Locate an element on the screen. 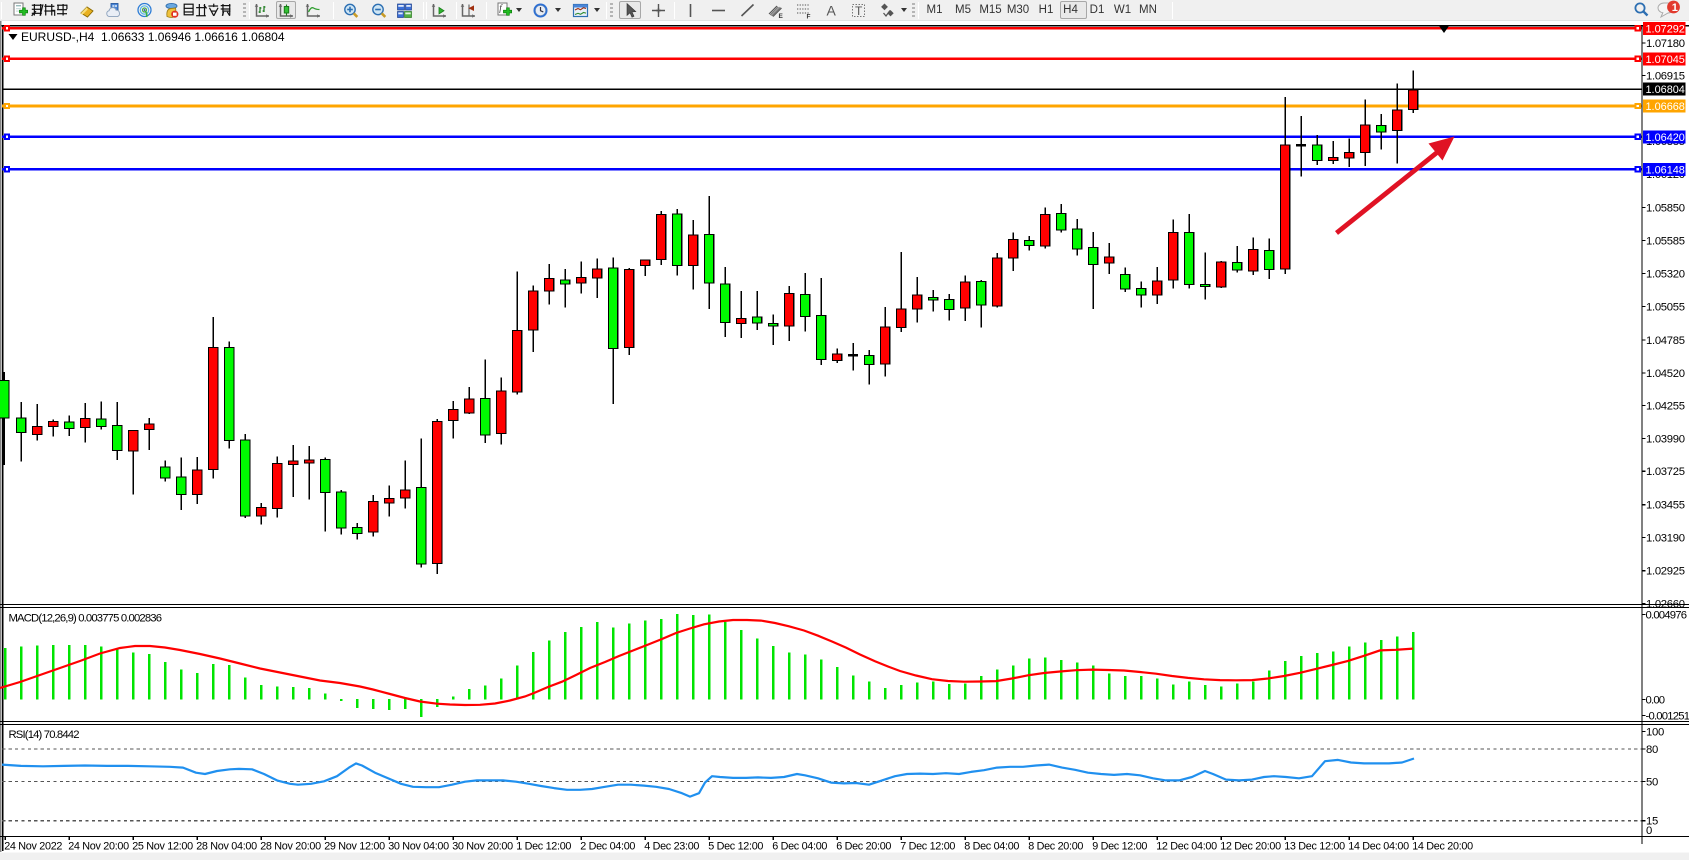  svg-text: 1.05320 is located at coordinates (1665, 275).